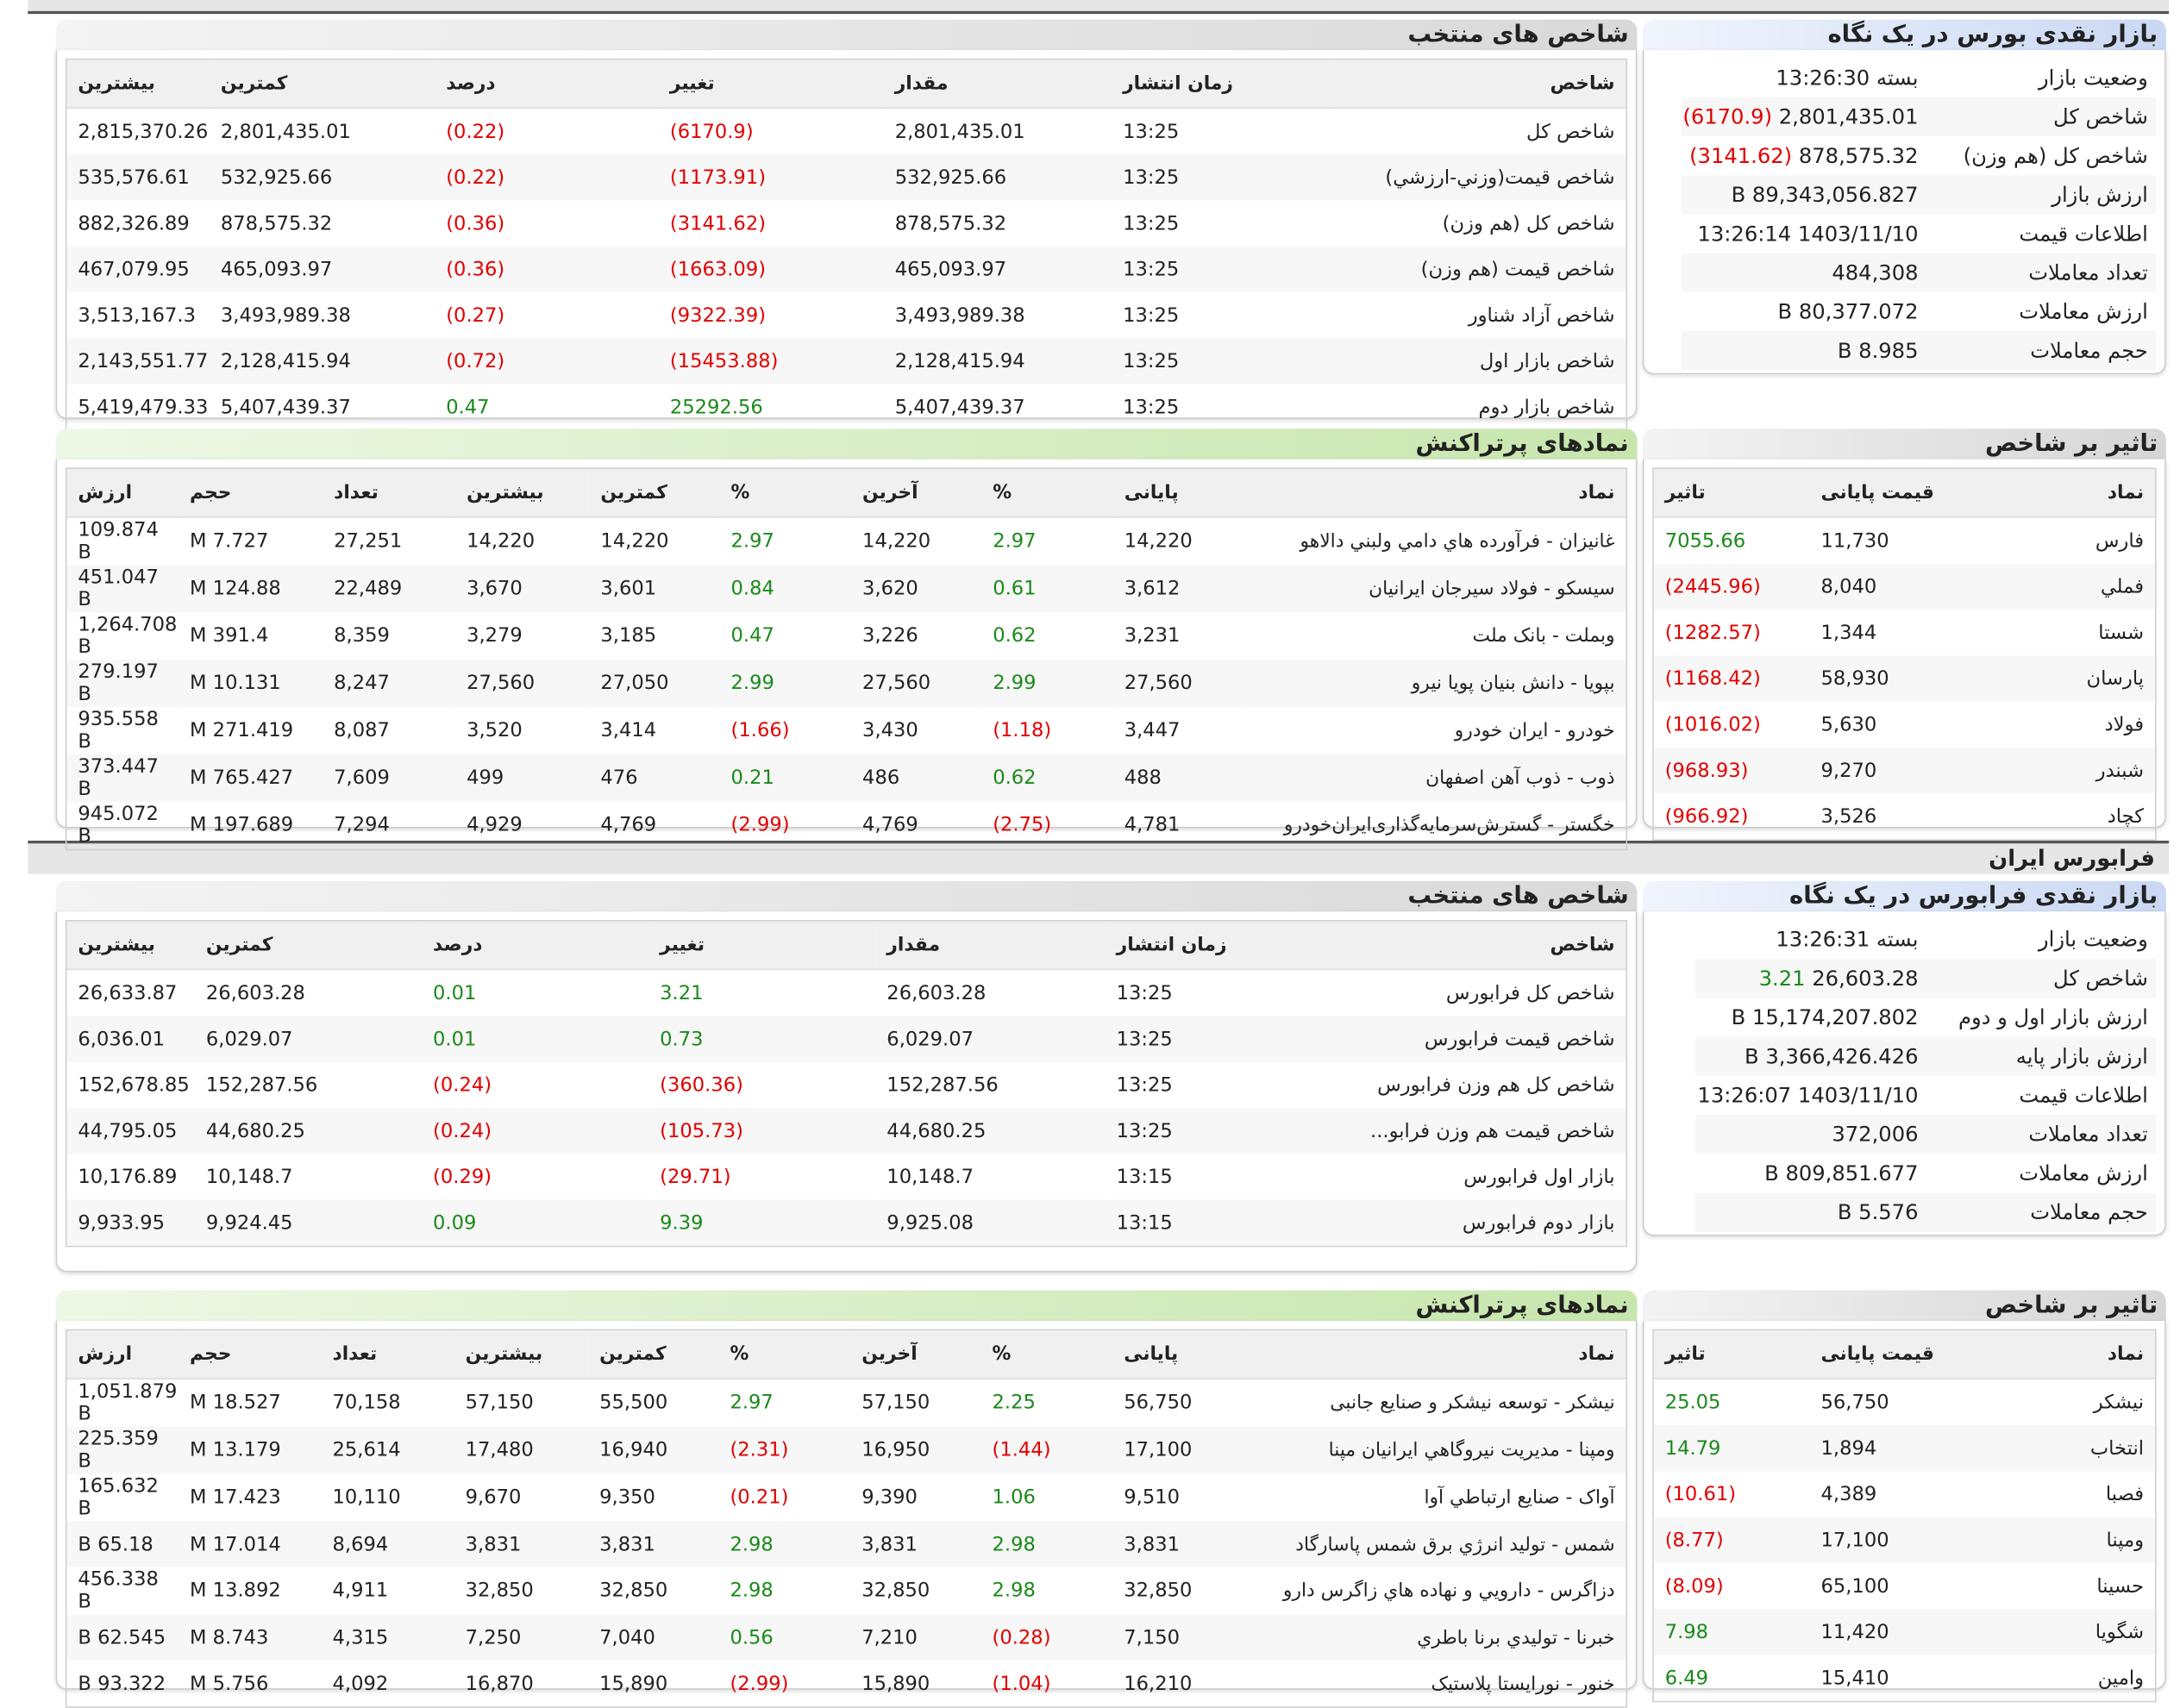 This screenshot has height=1708, width=2180. Describe the element at coordinates (1544, 636) in the screenshot. I see `symbol-link: وبملت - بانک ملت` at that location.